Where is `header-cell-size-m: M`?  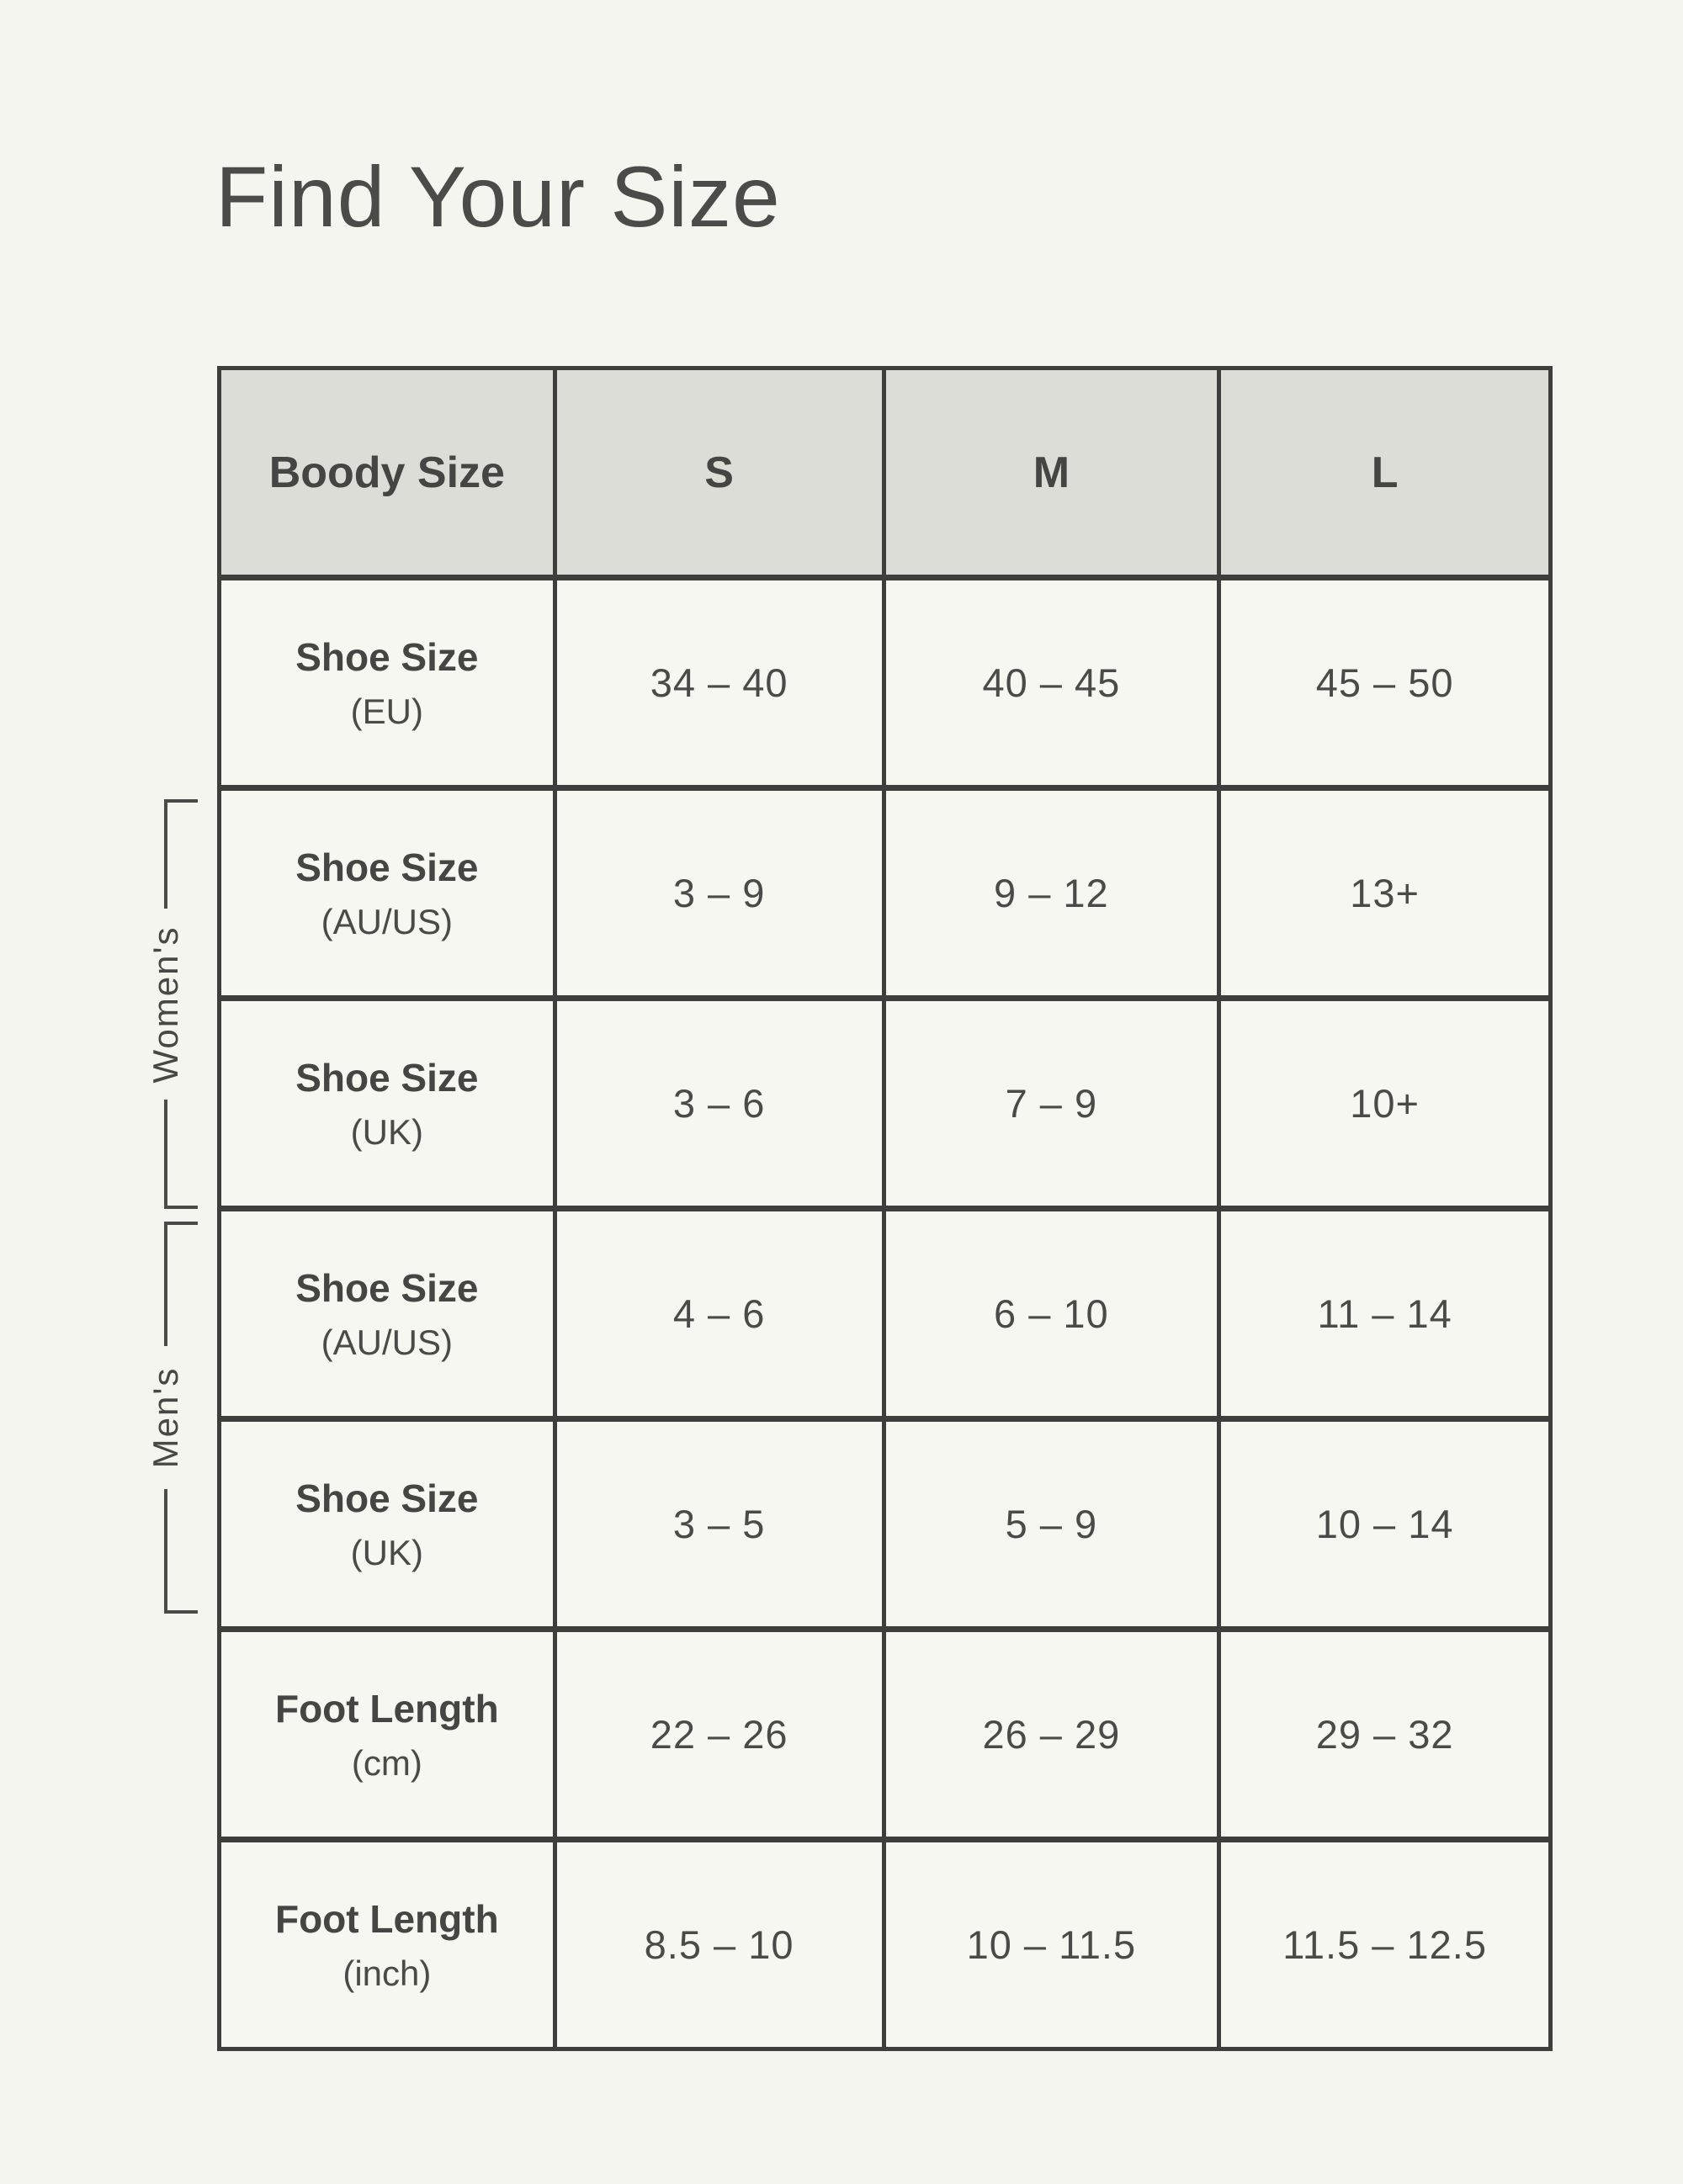
header-cell-size-m: M is located at coordinates (1051, 472).